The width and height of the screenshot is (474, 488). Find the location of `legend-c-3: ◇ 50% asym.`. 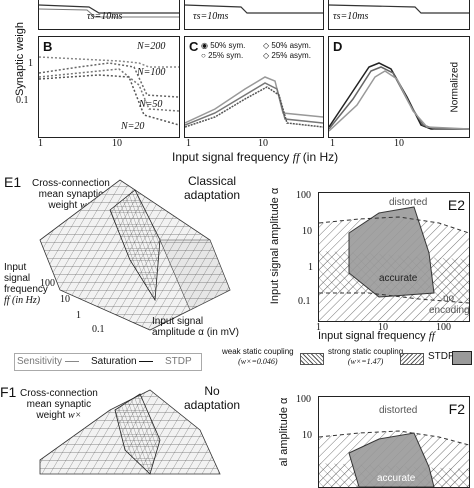

legend-c-3: ◇ 50% asym. is located at coordinates (287, 45).